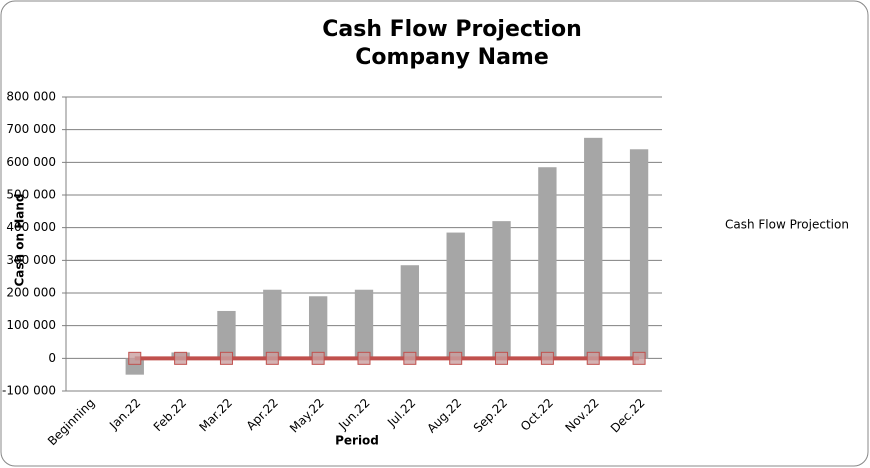 This screenshot has height=468, width=870. I want to click on chart-title: Cash Flow Projection, so click(452, 29).